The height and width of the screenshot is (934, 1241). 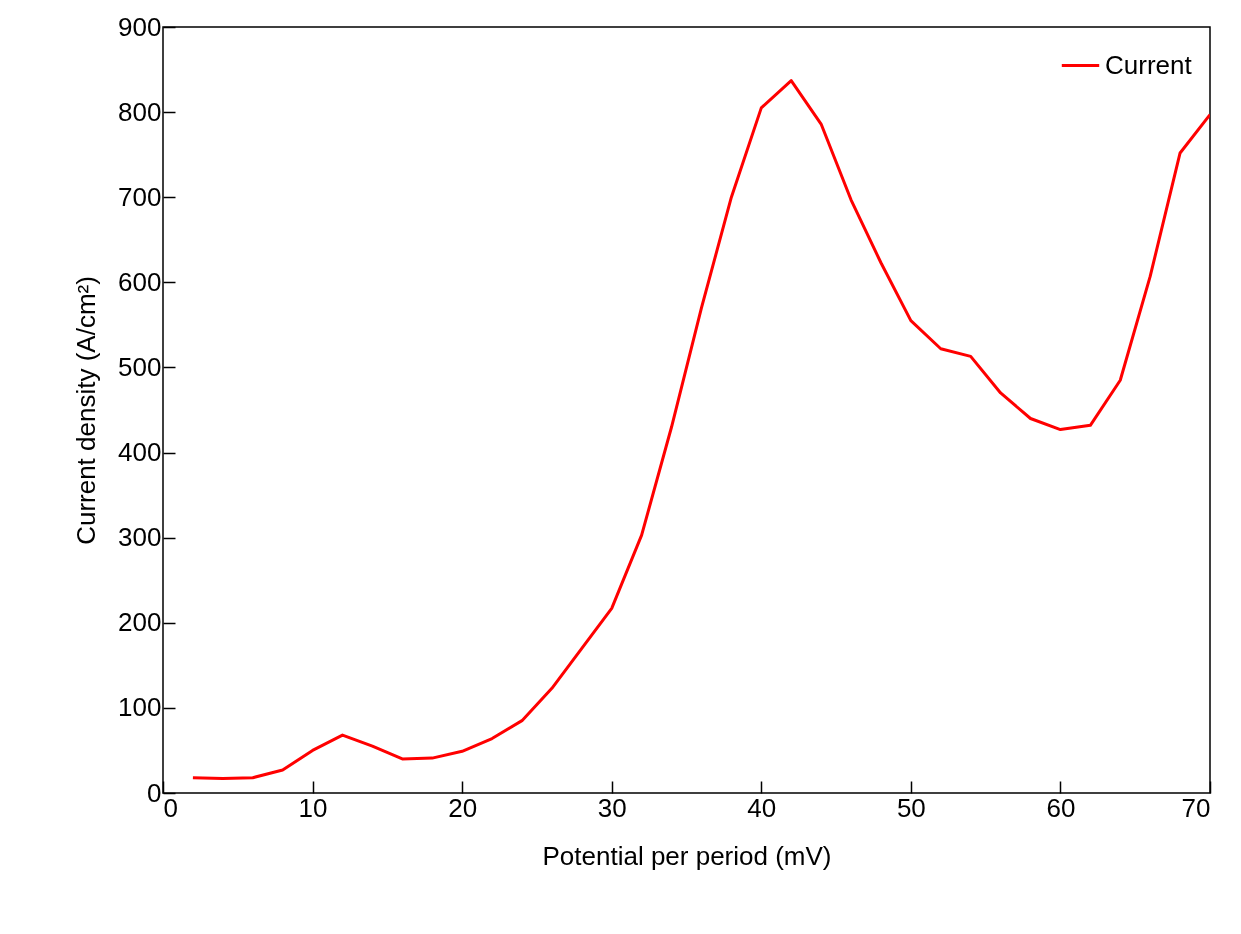 I want to click on x-tick-label: 20, so click(x=463, y=807).